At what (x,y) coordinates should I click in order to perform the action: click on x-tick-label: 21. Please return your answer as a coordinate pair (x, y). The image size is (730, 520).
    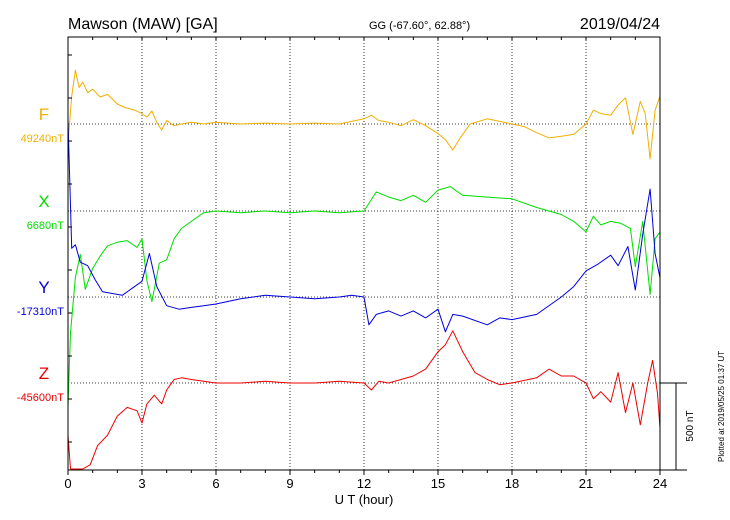
    Looking at the image, I should click on (586, 483).